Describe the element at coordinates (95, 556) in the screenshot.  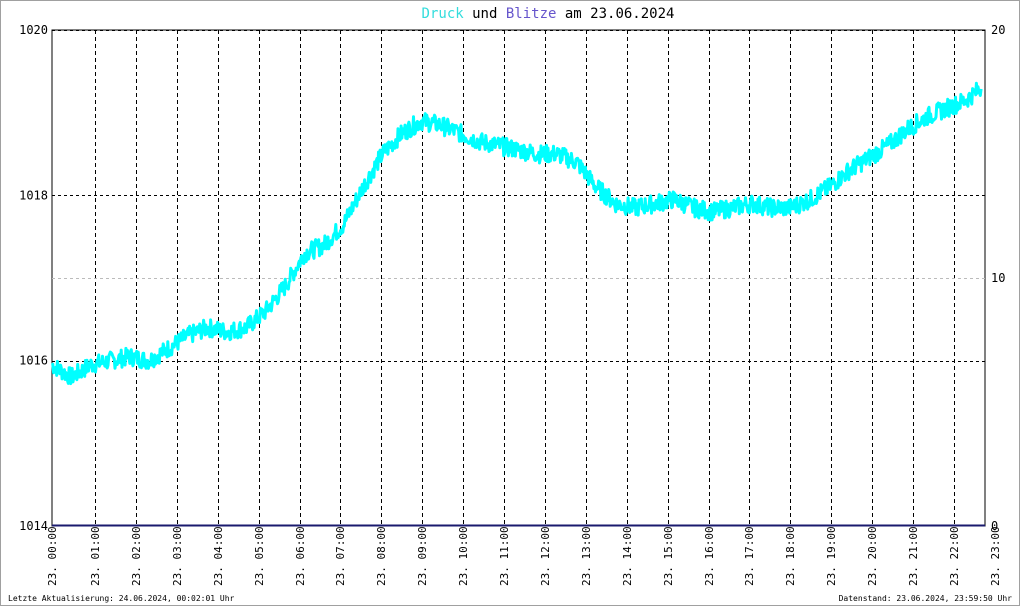
I see `x-tick-label: 23. 01:00` at that location.